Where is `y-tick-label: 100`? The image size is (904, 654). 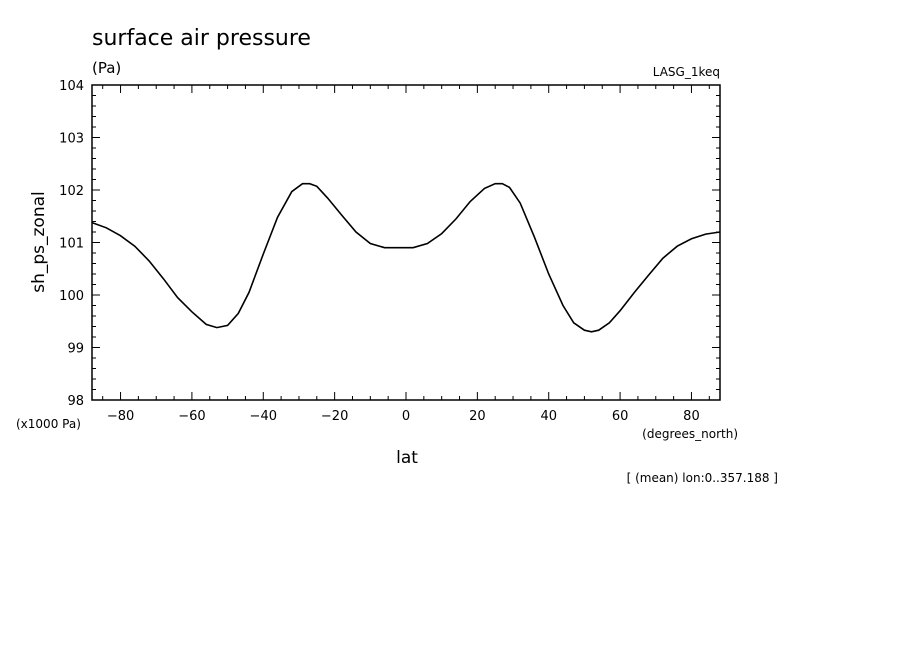
y-tick-label: 100 is located at coordinates (71, 296).